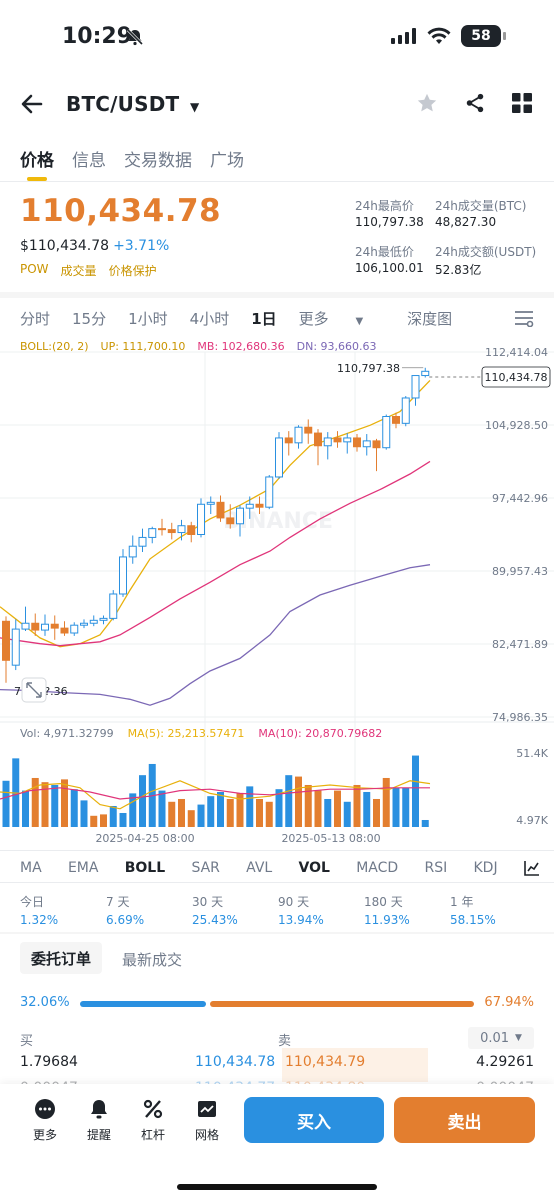 This screenshot has width=554, height=1200. I want to click on pair-selector: BTC/USDT, so click(123, 104).